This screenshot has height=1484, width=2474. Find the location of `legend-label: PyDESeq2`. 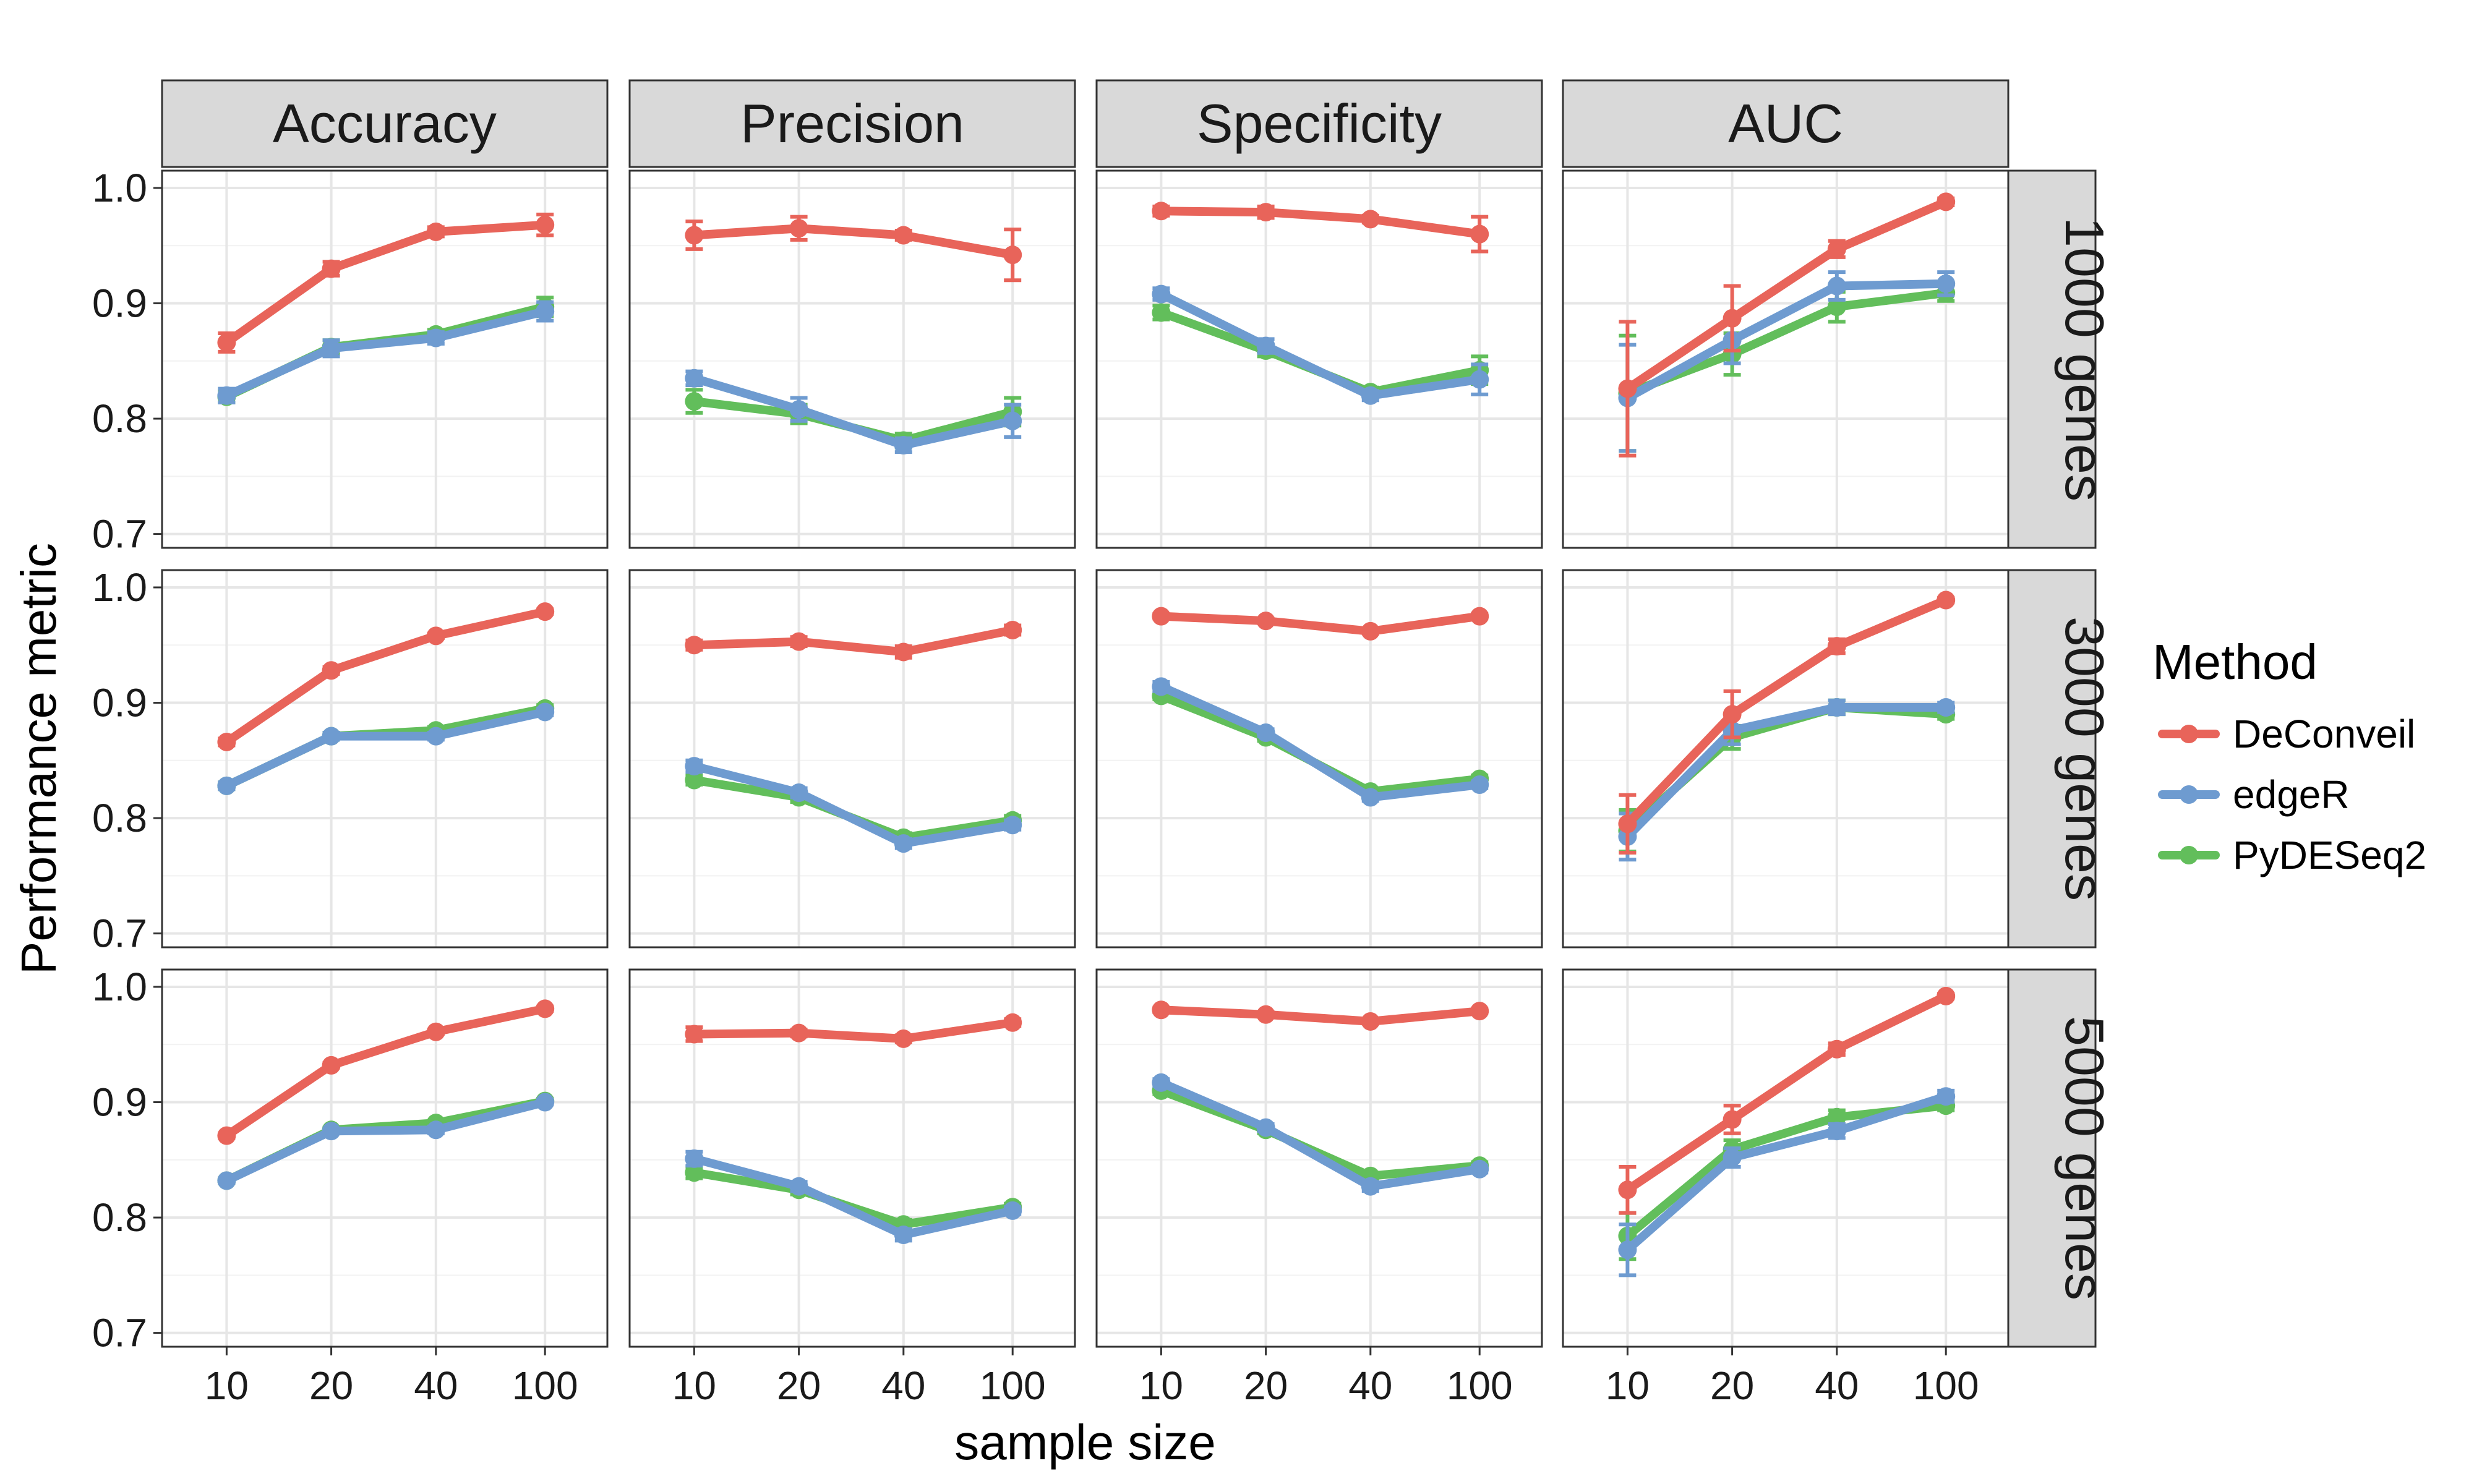

legend-label: PyDESeq2 is located at coordinates (2329, 855).